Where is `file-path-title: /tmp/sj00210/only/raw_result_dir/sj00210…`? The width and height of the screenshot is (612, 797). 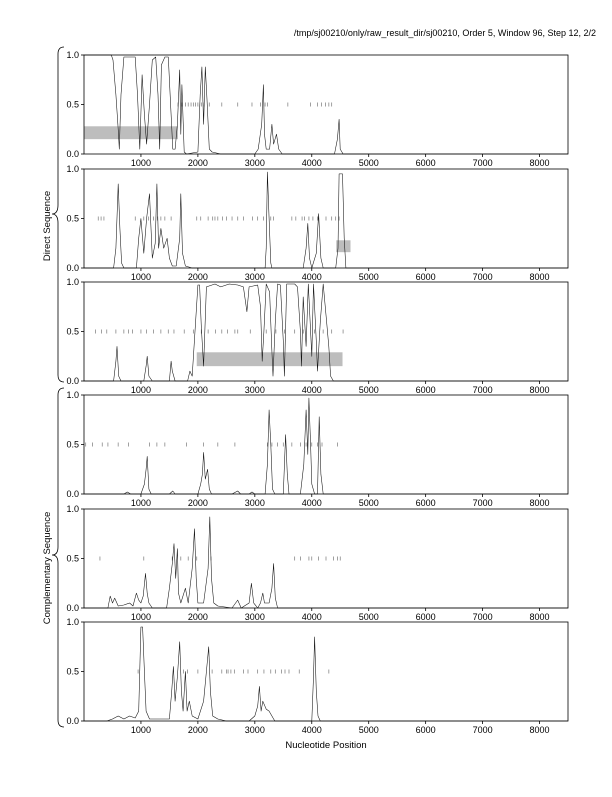 file-path-title: /tmp/sj00210/only/raw_result_dir/sj00210… is located at coordinates (445, 33).